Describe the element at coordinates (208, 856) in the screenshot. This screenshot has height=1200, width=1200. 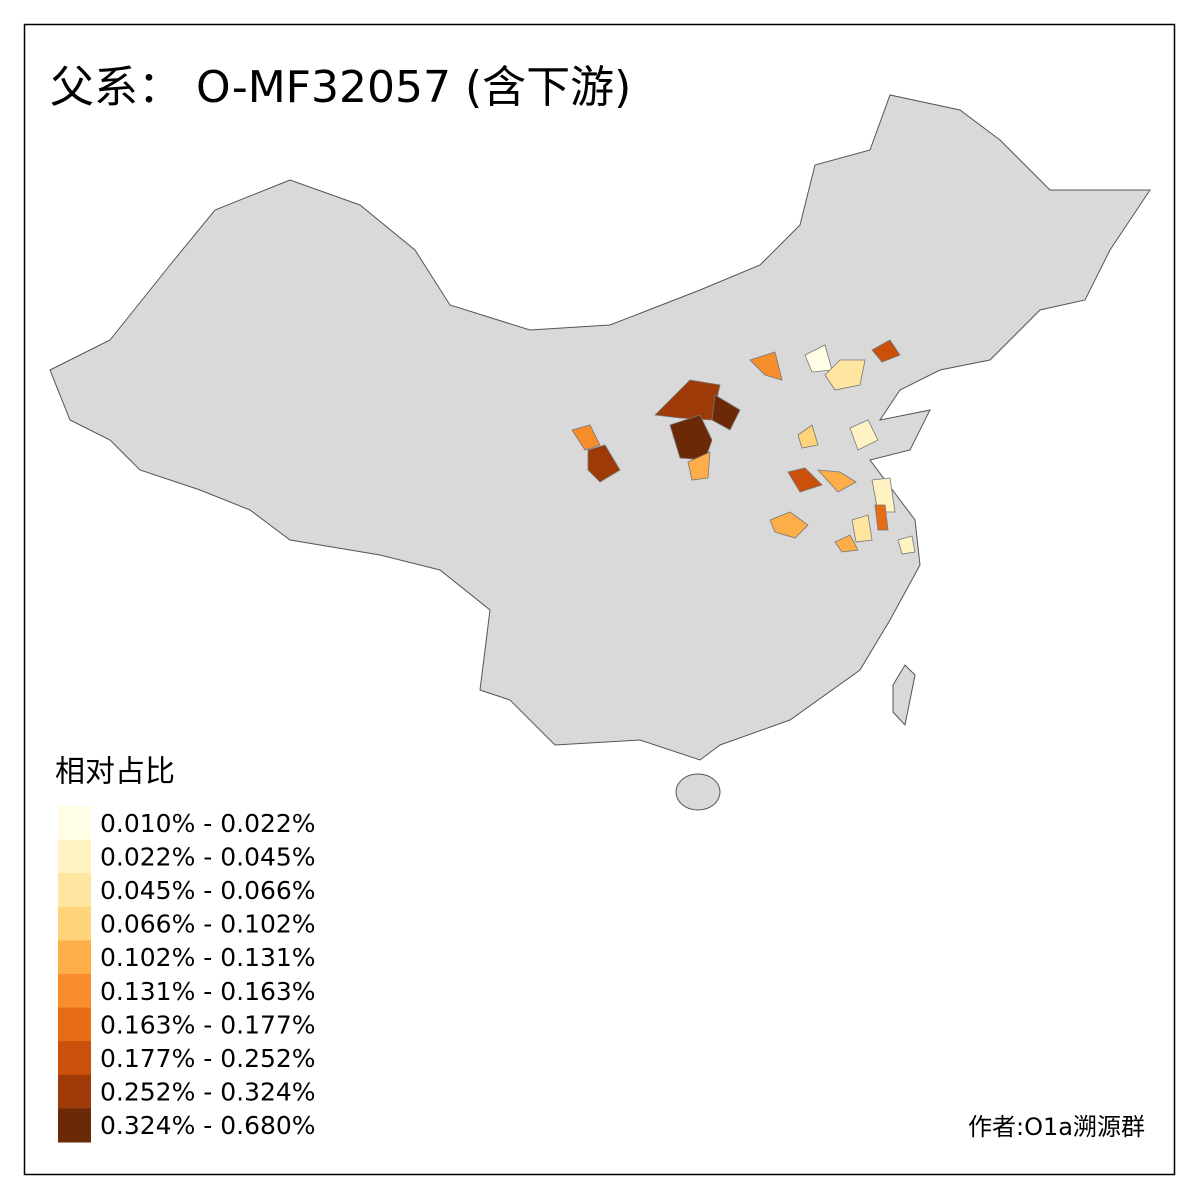
I see `legend-label: 0.022% - 0.045%` at that location.